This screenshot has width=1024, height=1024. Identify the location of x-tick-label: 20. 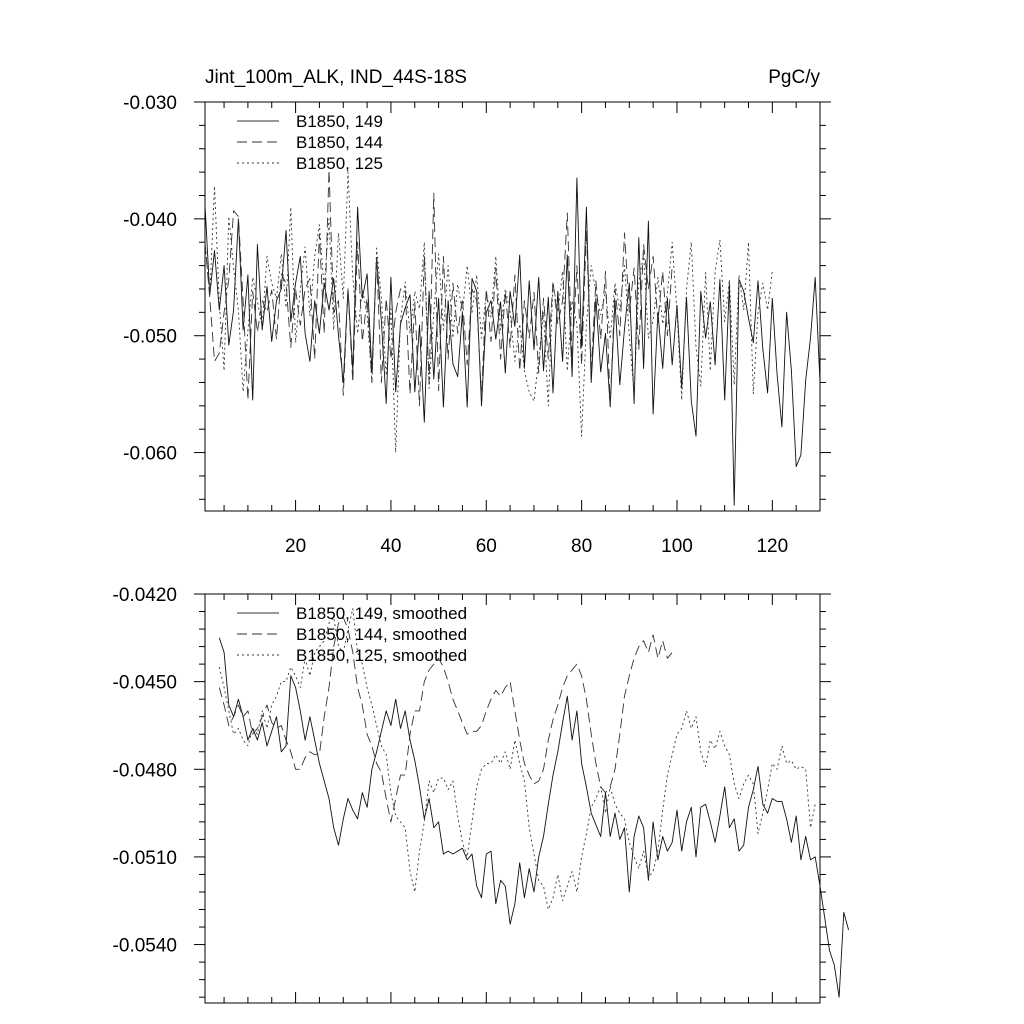
(295, 546).